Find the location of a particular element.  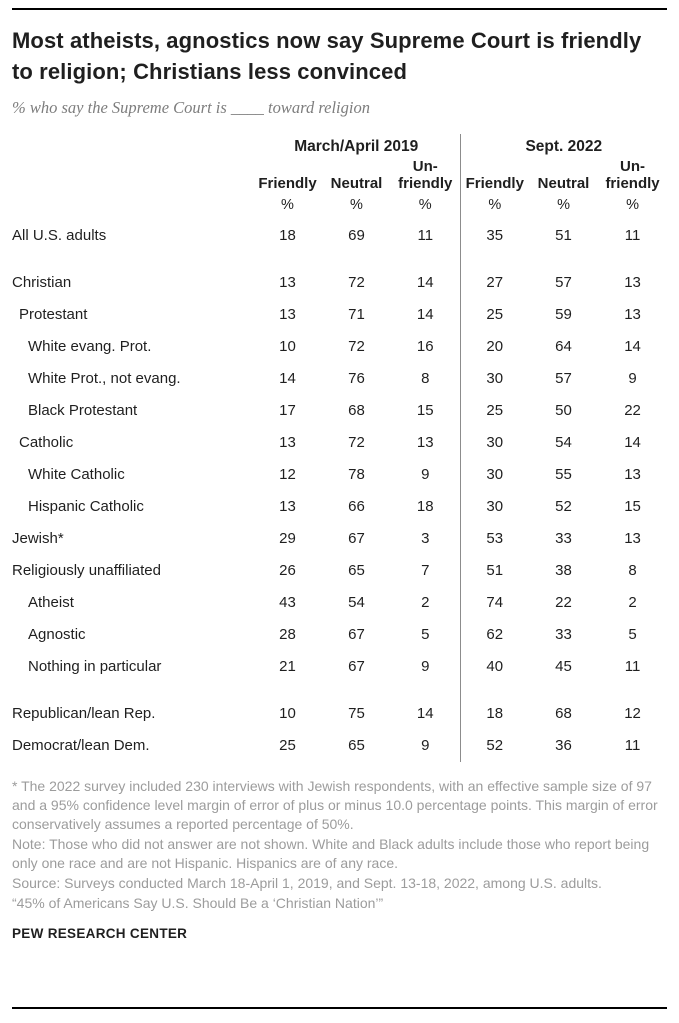

table-row: Catholic 13 72 13 30 54 14 is located at coordinates (339, 443).